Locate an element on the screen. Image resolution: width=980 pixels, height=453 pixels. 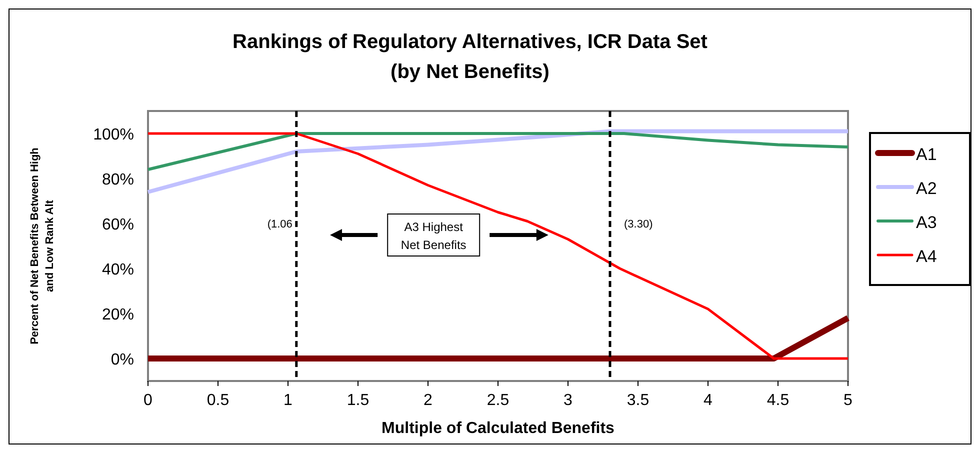
y-tick-label: 80% is located at coordinates (118, 180).